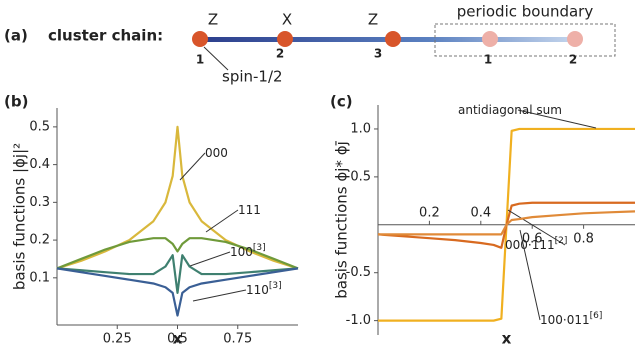 The width and height of the screenshot is (640, 346). I want to click on series-label: 100[3], so click(248, 251).